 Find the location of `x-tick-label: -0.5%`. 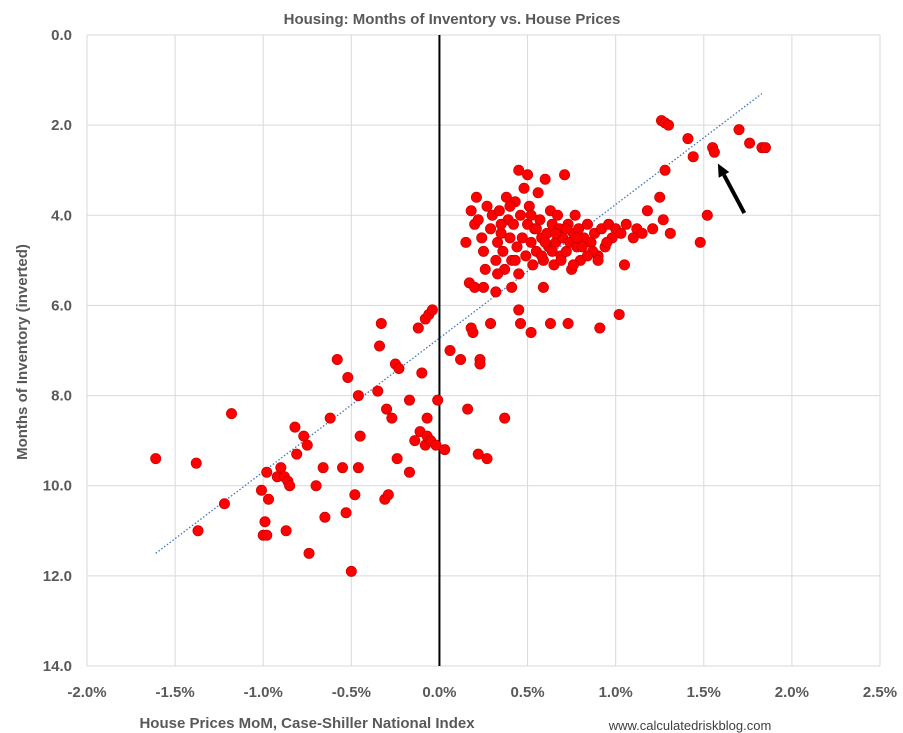

x-tick-label: -0.5% is located at coordinates (351, 692).